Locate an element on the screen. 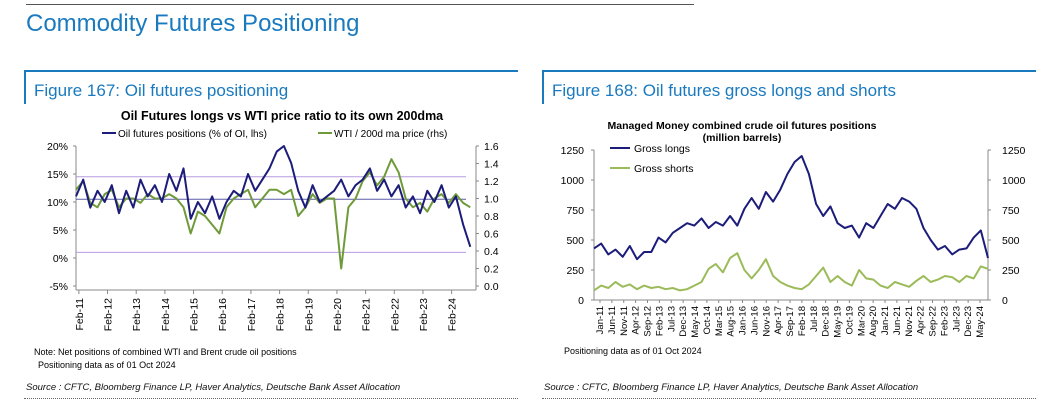 The width and height of the screenshot is (1063, 412). x-tick-label: Jul-23 is located at coordinates (956, 319).